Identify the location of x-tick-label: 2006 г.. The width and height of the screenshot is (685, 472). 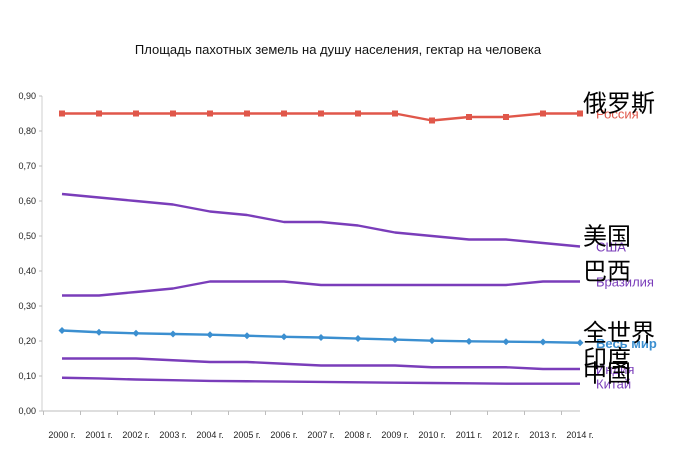
(283, 435).